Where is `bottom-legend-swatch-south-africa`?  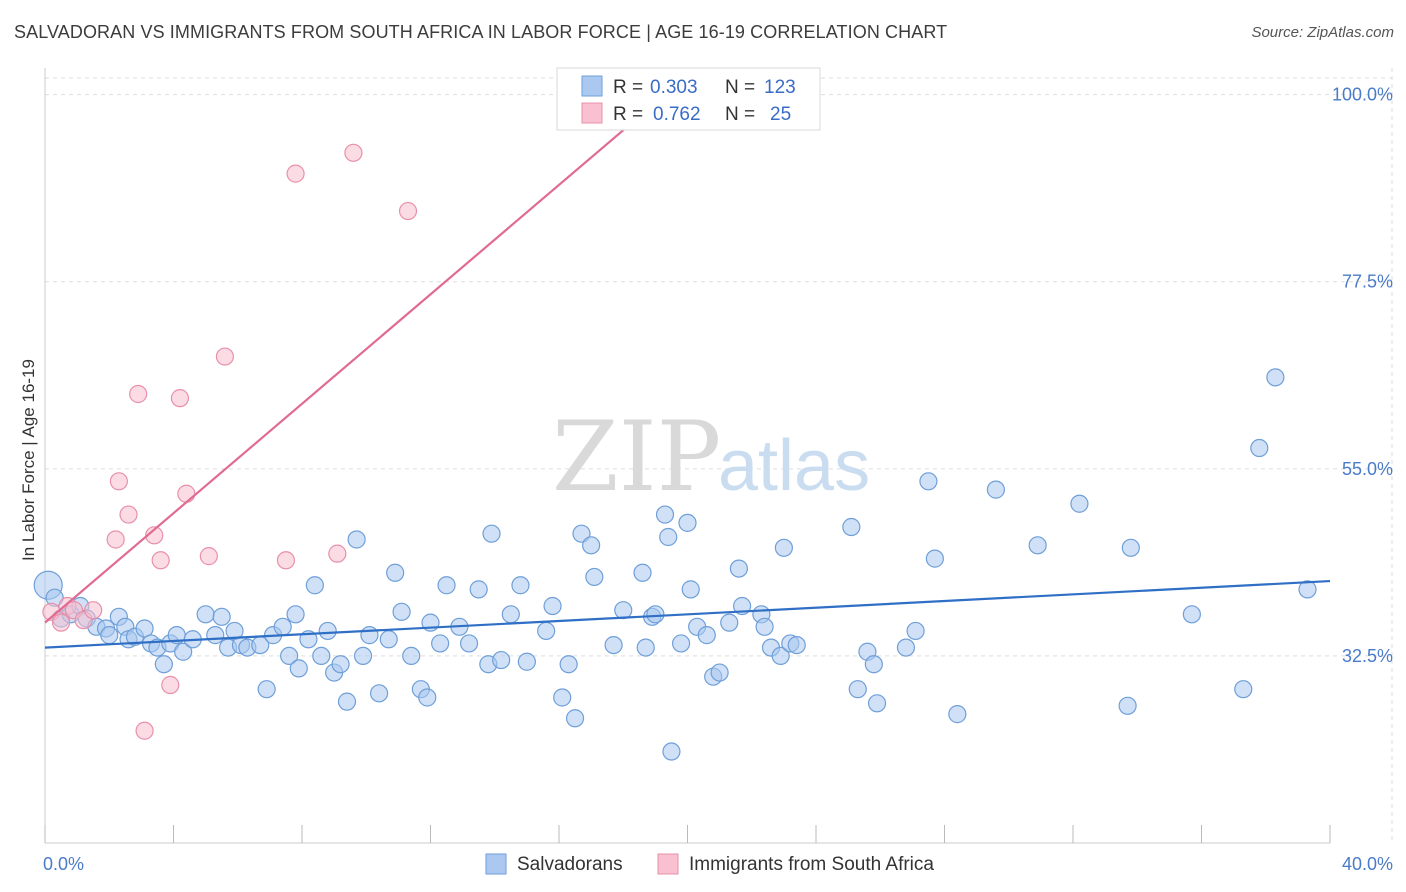 bottom-legend-swatch-south-africa is located at coordinates (668, 864).